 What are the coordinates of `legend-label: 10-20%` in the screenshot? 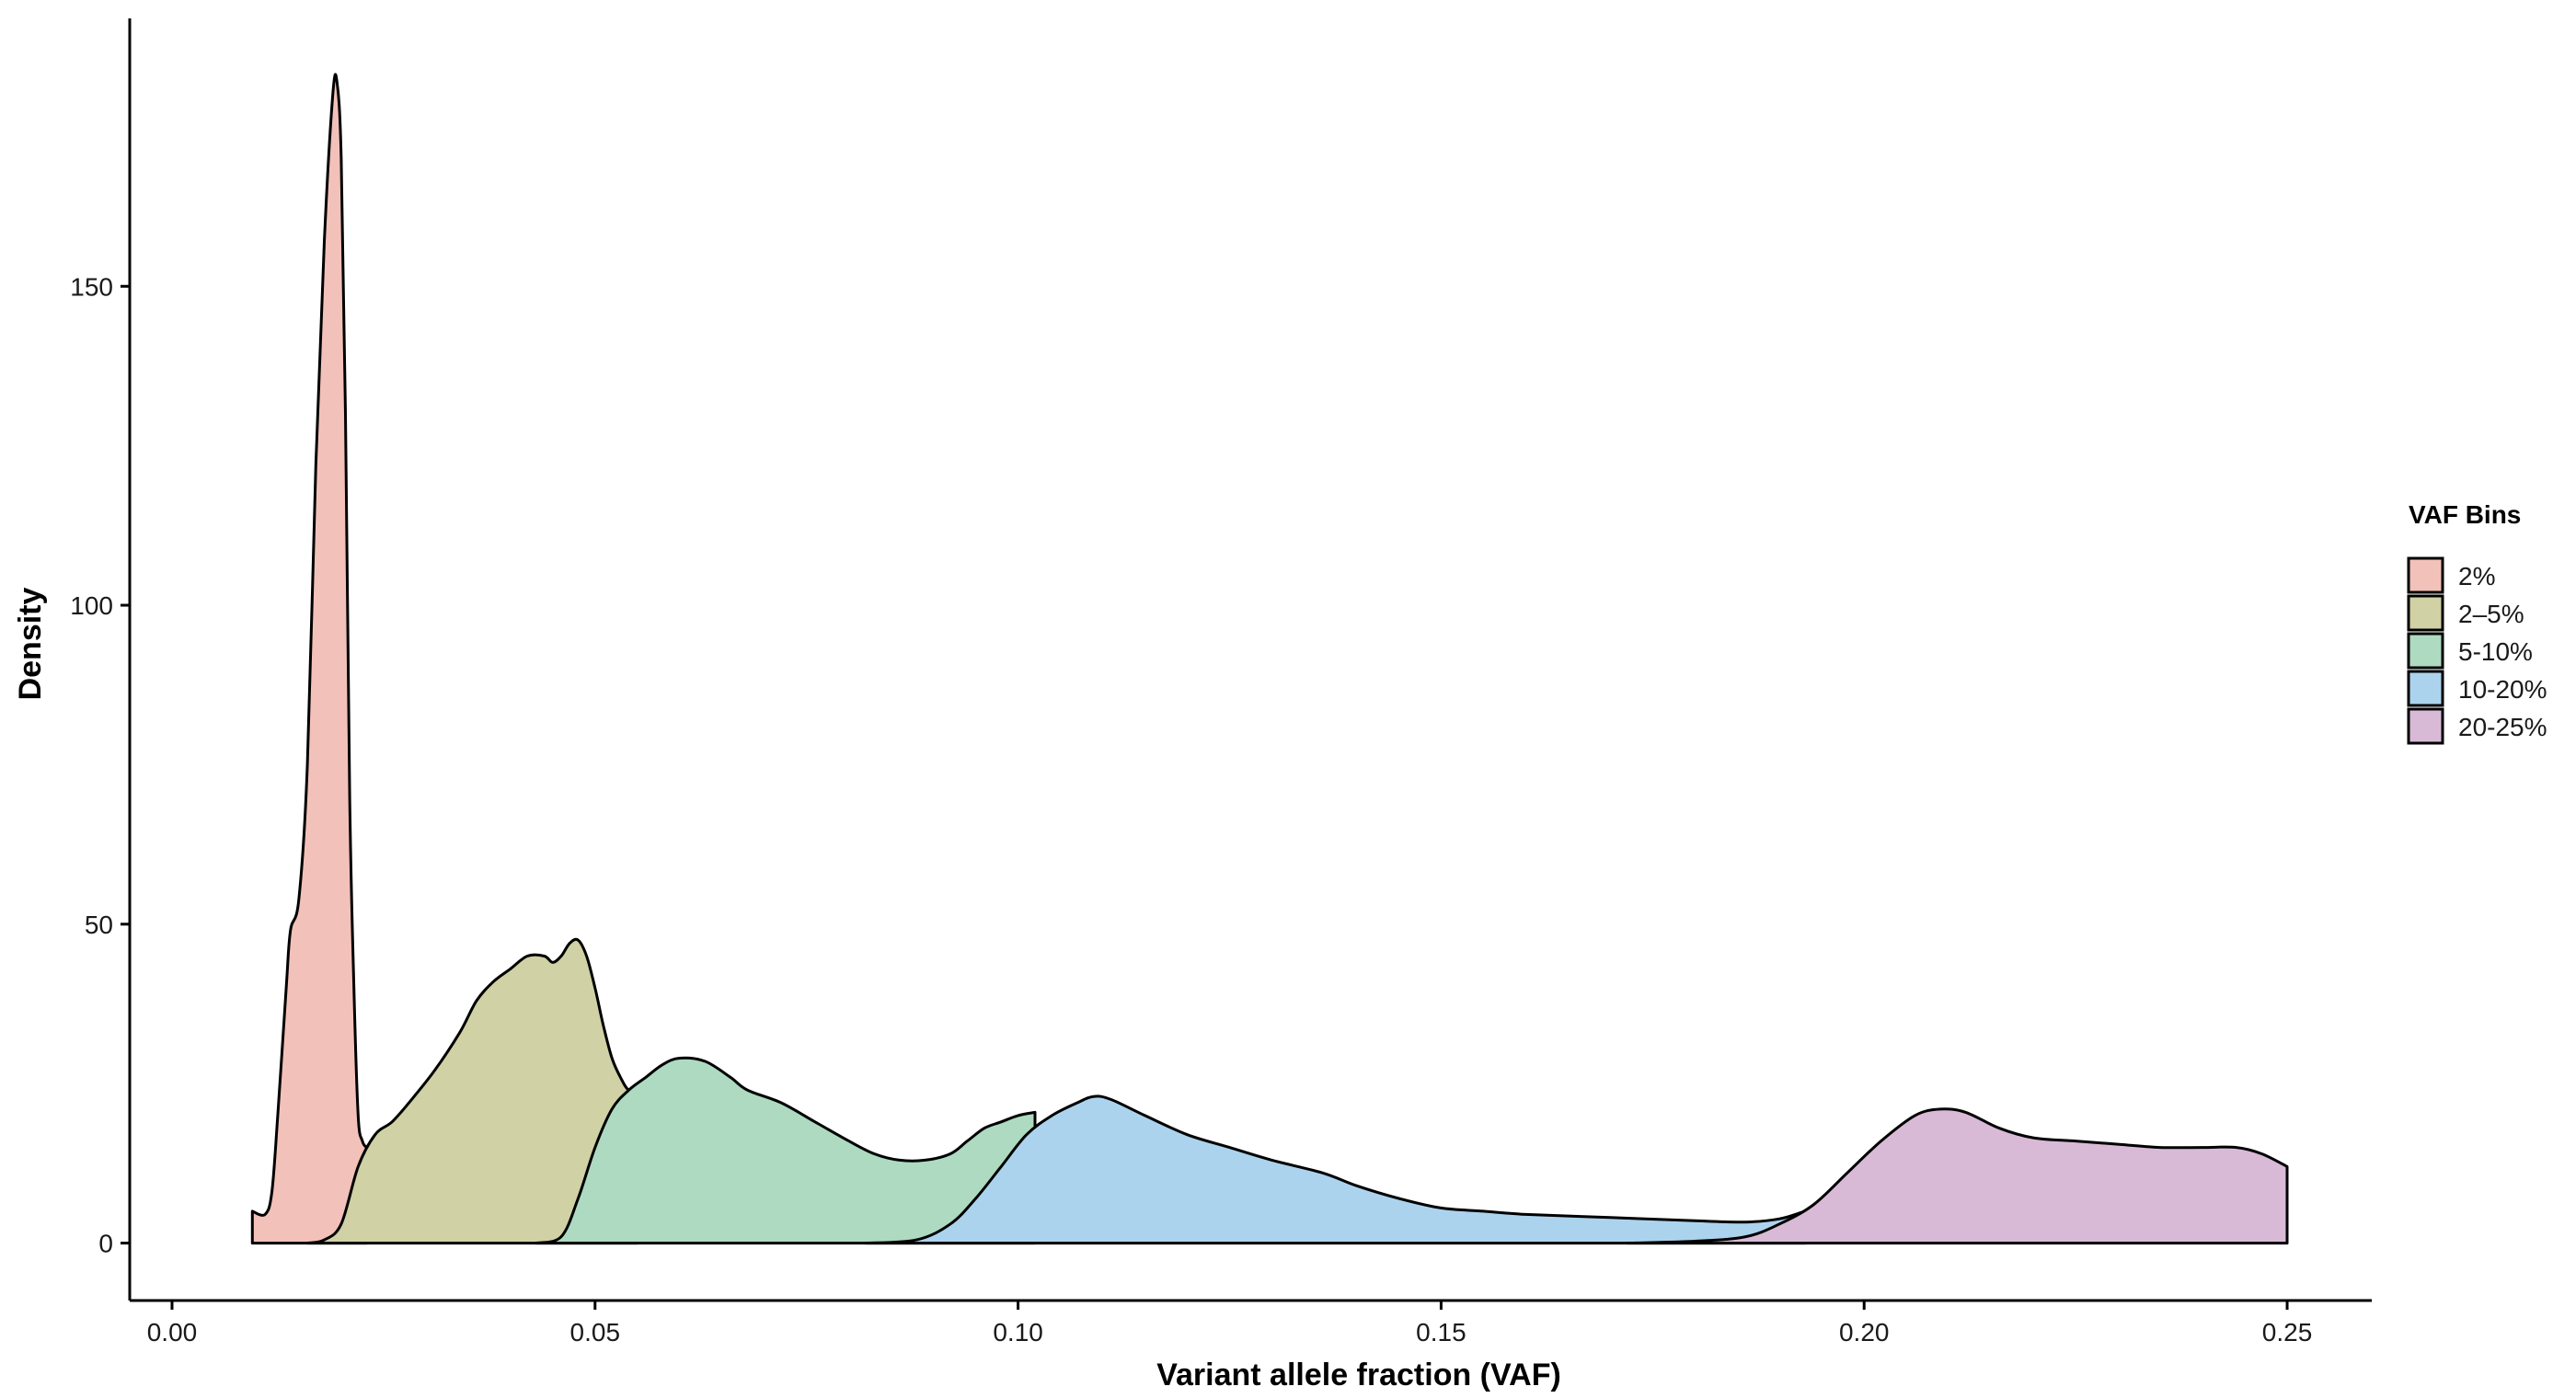 It's located at (2502, 689).